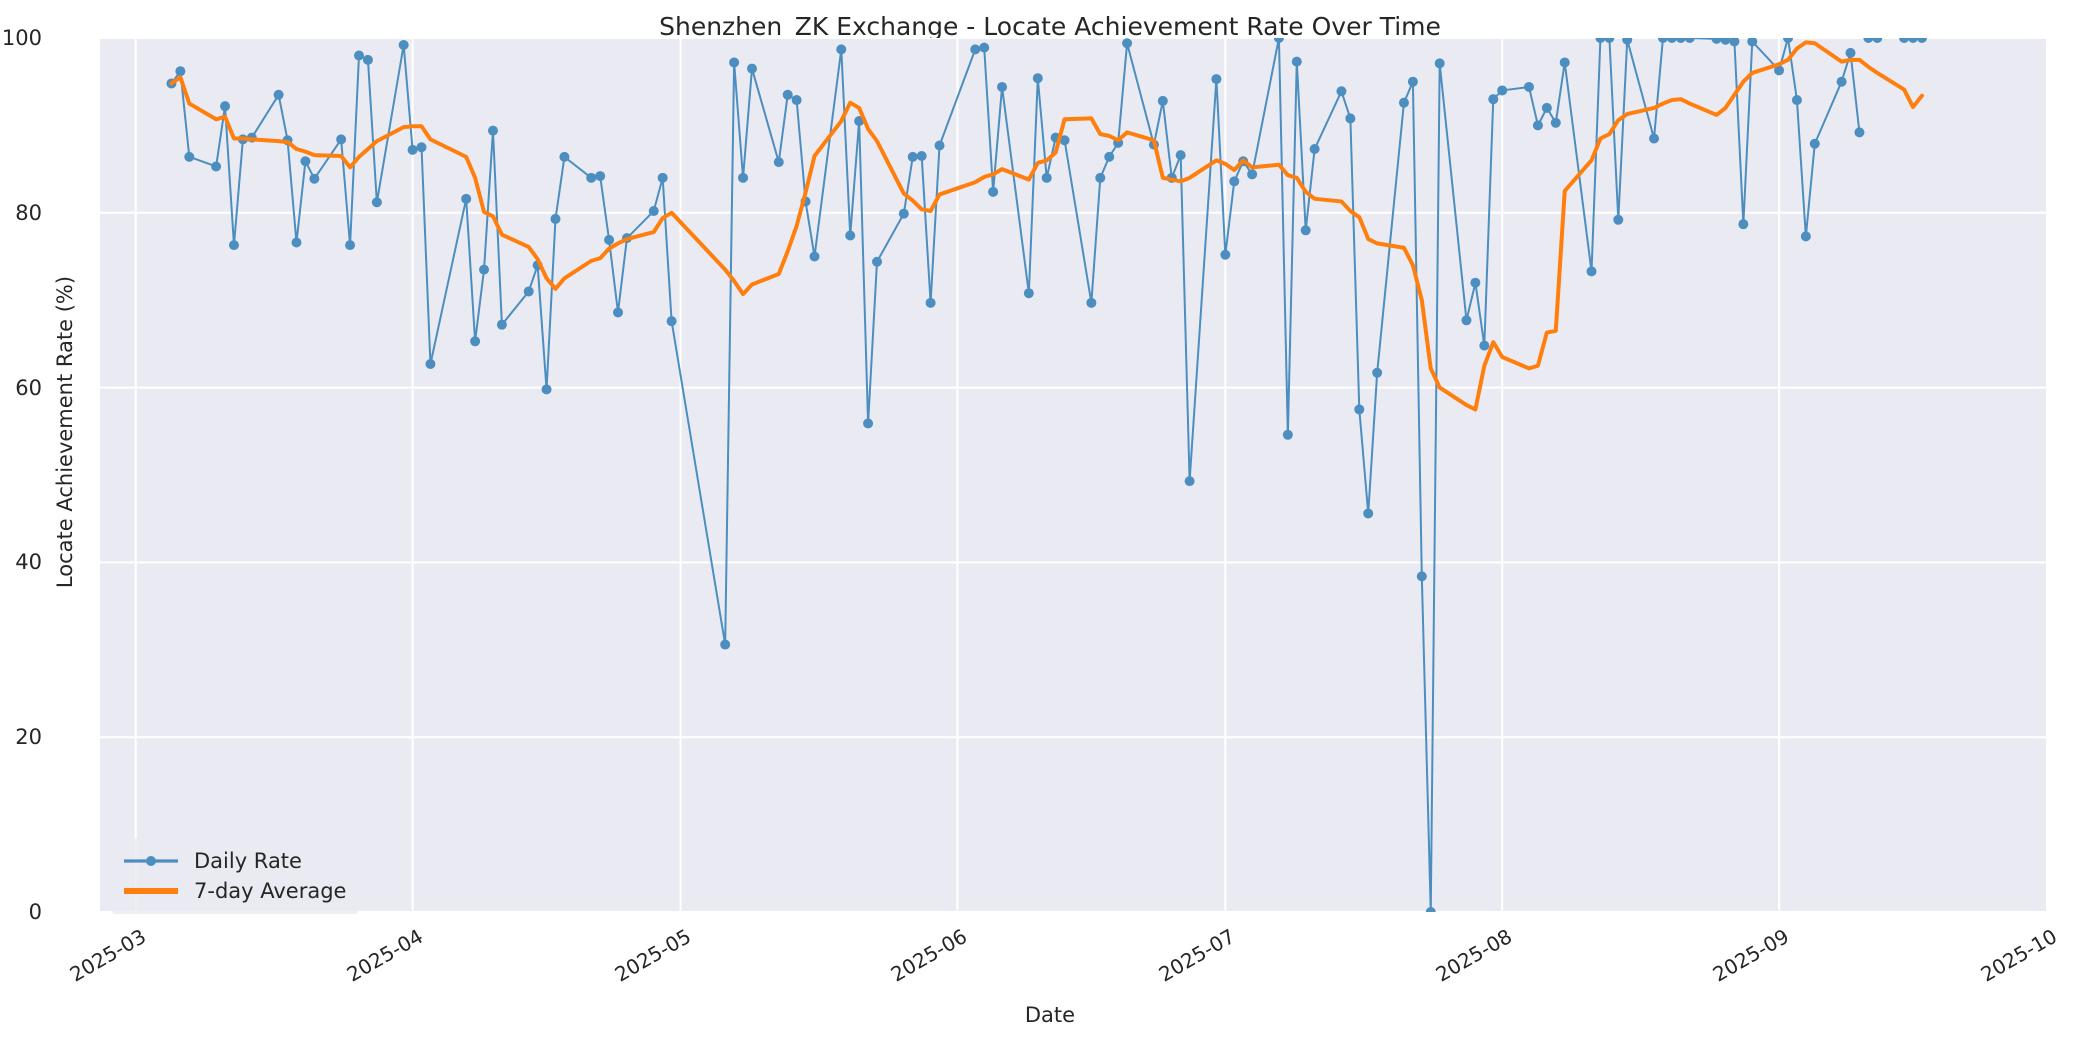 The width and height of the screenshot is (2100, 1050). Describe the element at coordinates (28, 387) in the screenshot. I see `y-tick-label: 60` at that location.